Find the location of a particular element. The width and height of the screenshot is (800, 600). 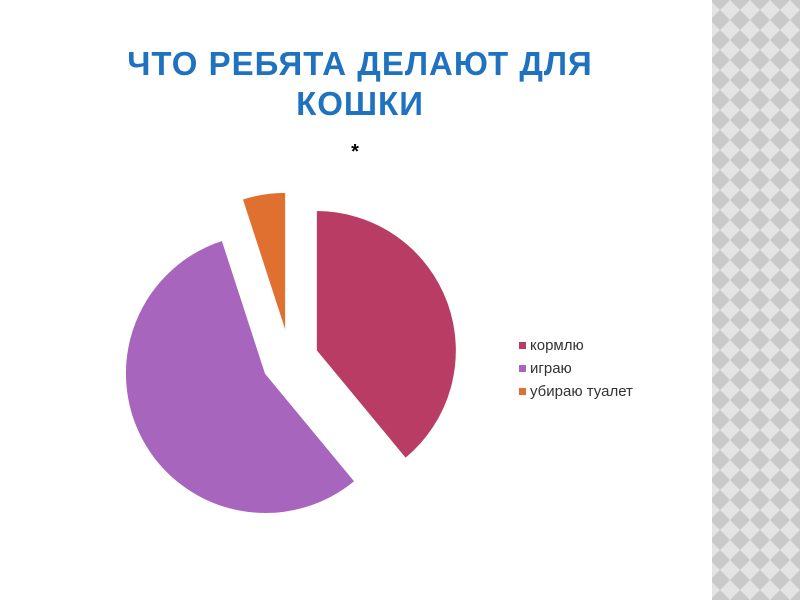

legend-label: кормлю is located at coordinates (557, 345).